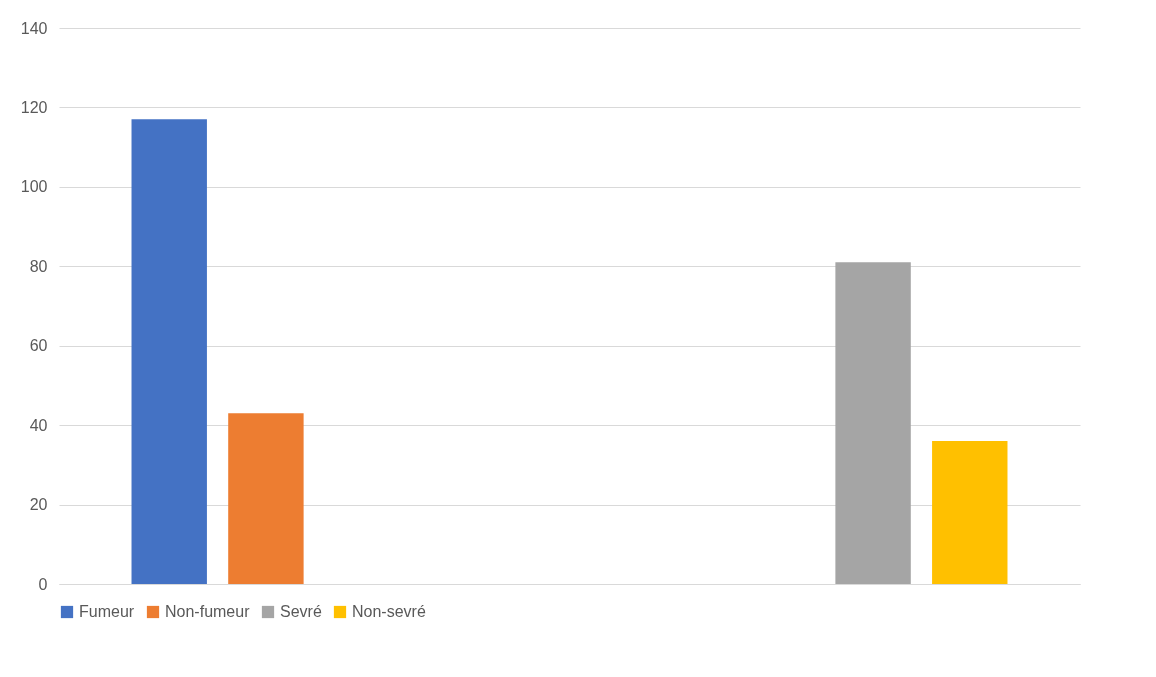  Describe the element at coordinates (389, 611) in the screenshot. I see `legend-label: Non-sevré` at that location.